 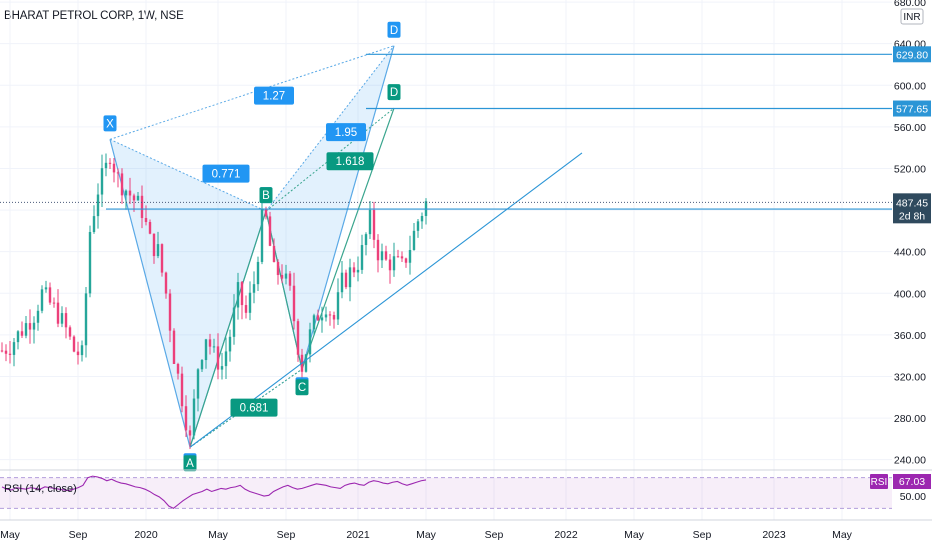 I want to click on pattern-bd-dotted, so click(x=330, y=159).